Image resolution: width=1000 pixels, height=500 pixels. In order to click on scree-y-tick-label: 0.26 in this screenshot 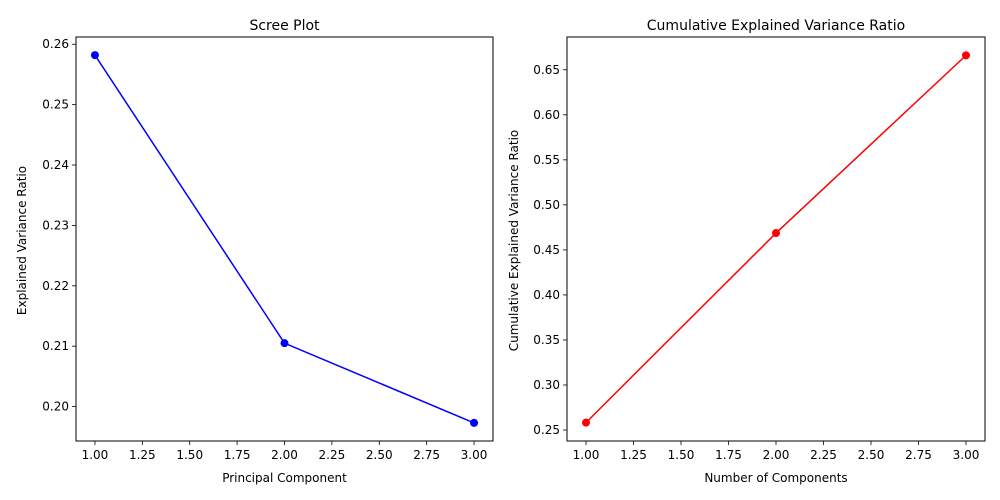, I will do `click(55, 44)`.